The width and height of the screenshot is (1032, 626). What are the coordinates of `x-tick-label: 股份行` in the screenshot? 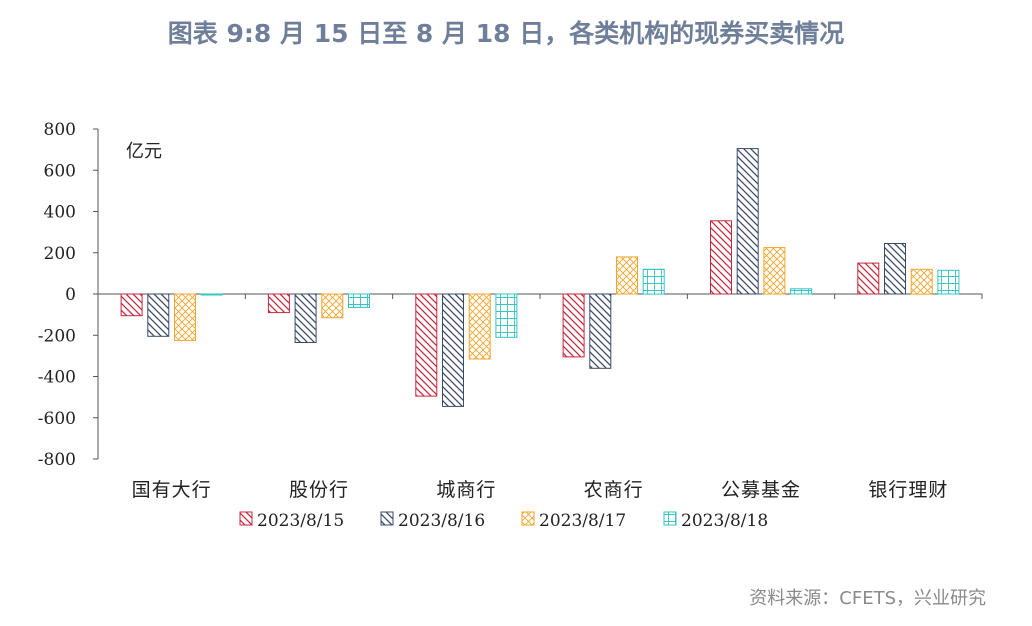 It's located at (319, 490).